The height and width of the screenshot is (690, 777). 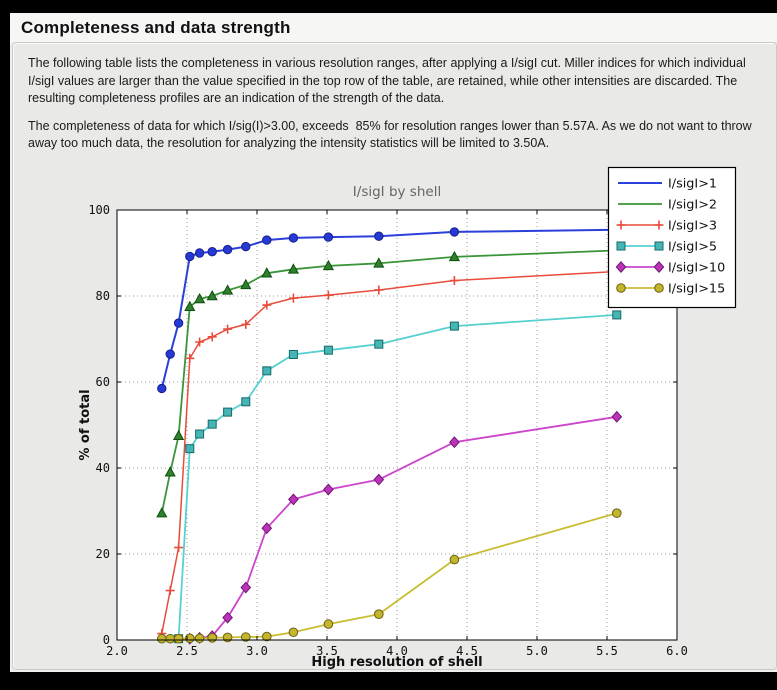 What do you see at coordinates (393, 27) in the screenshot?
I see `report-header-bar: Completeness and data strength` at bounding box center [393, 27].